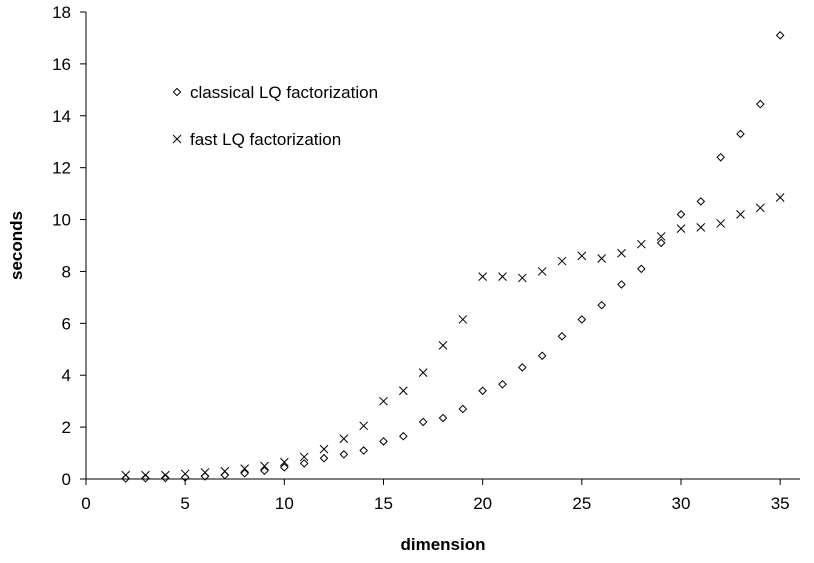  I want to click on x-tick-label: 35, so click(780, 503).